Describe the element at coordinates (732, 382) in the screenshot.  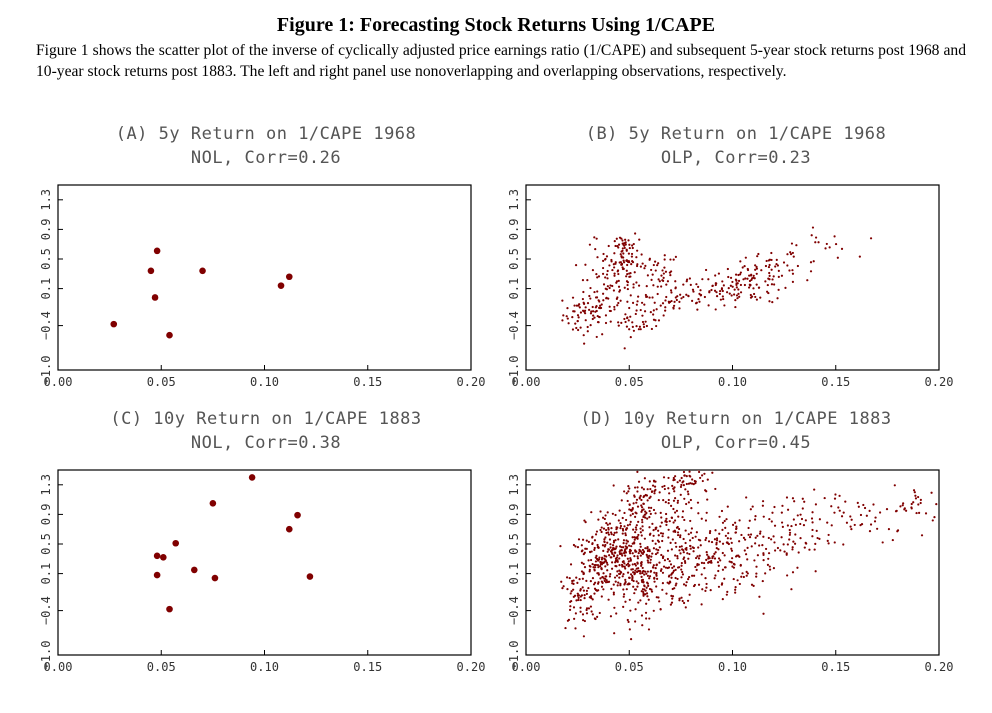
I see `x-tick-label: 0.10` at that location.